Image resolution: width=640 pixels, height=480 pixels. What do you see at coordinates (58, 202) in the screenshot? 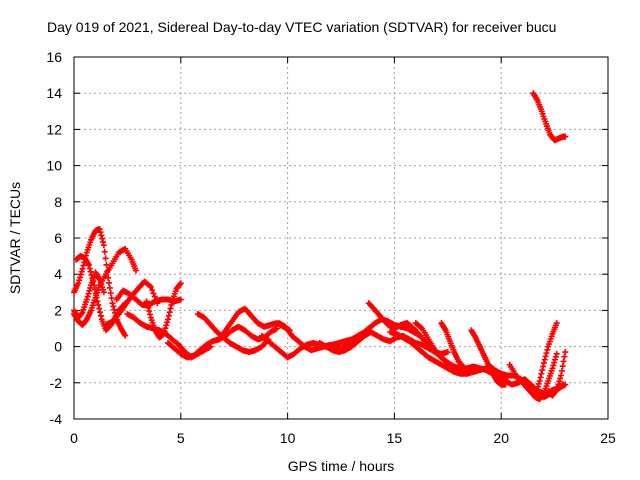
I see `y-tick-label: 8` at bounding box center [58, 202].